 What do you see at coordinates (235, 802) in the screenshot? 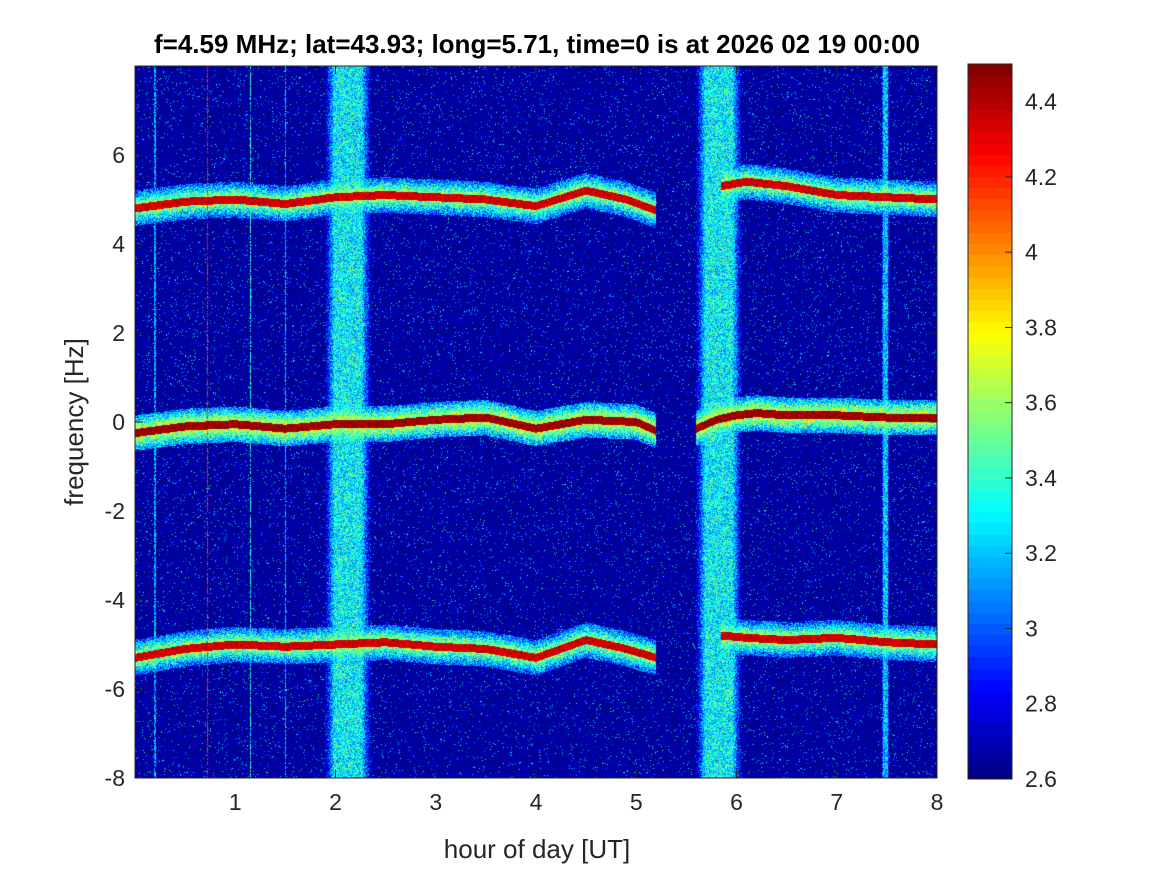
I see `x-tick-label: 1` at bounding box center [235, 802].